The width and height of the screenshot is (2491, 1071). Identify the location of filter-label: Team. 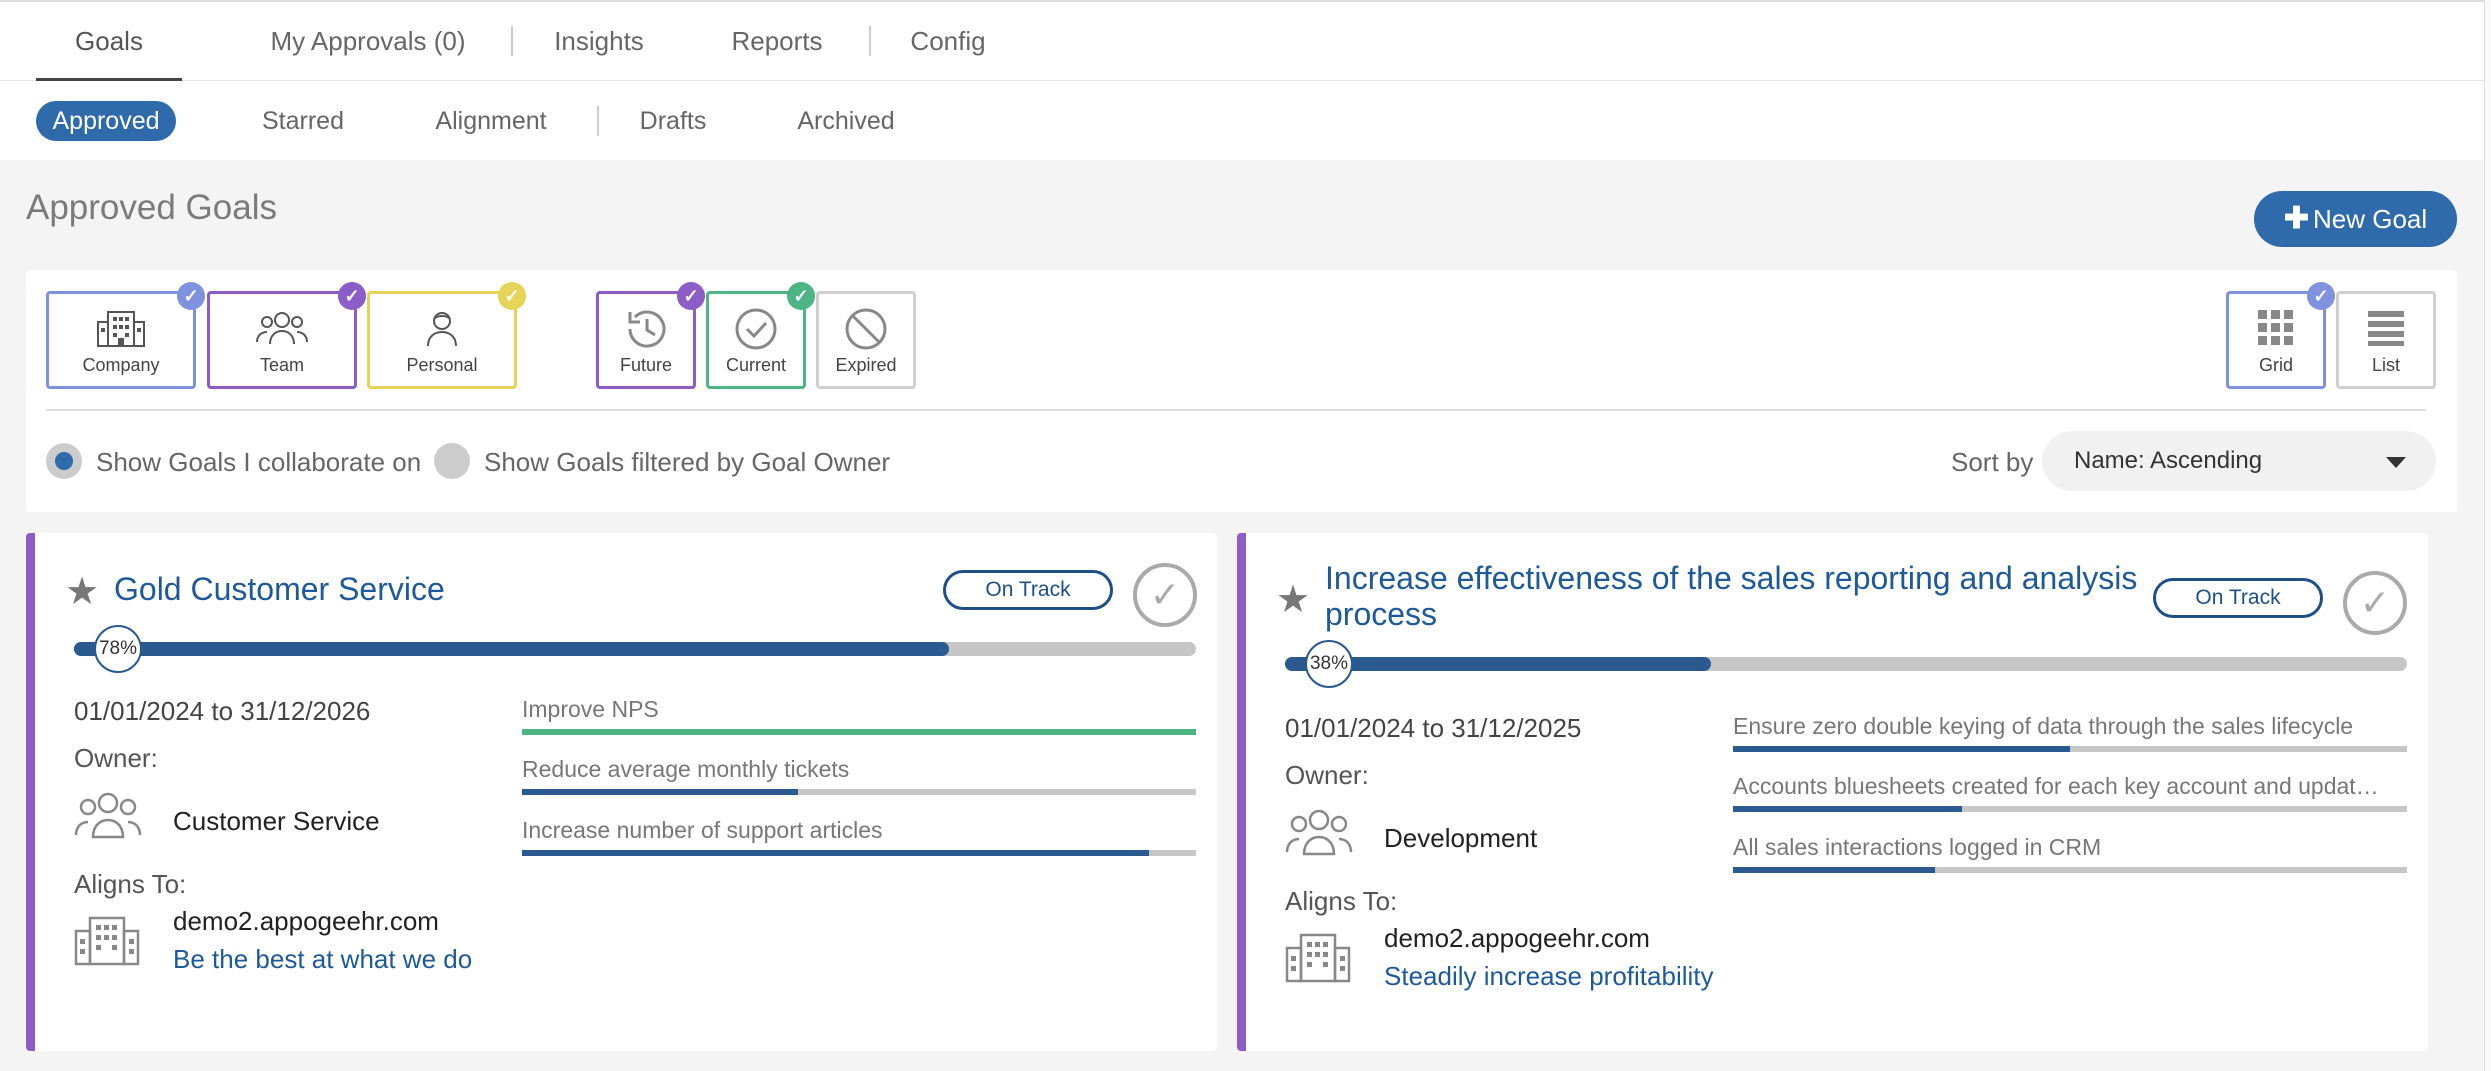
(281, 365).